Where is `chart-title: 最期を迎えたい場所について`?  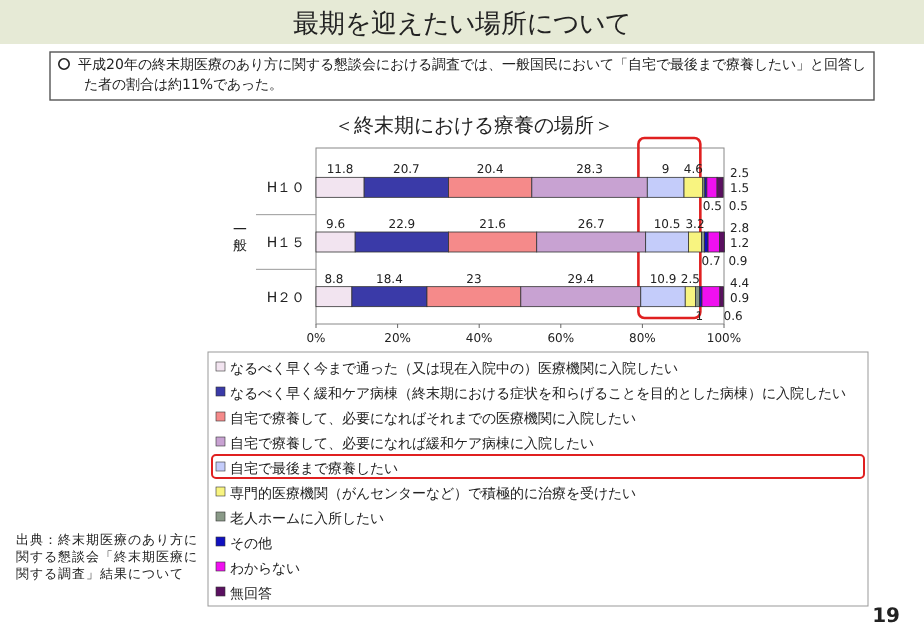 chart-title: 最期を迎えたい場所について is located at coordinates (462, 24).